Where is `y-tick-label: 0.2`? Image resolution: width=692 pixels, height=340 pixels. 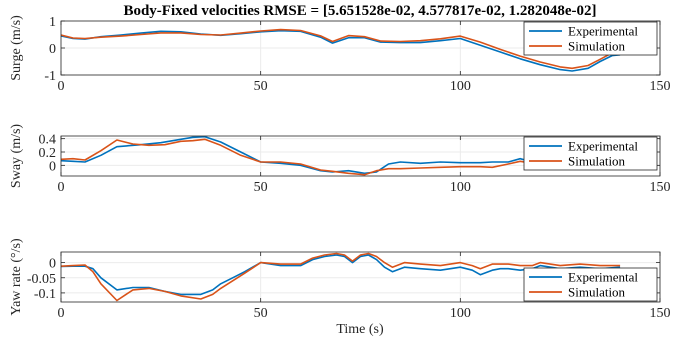
y-tick-label: 0.2 is located at coordinates (48, 153).